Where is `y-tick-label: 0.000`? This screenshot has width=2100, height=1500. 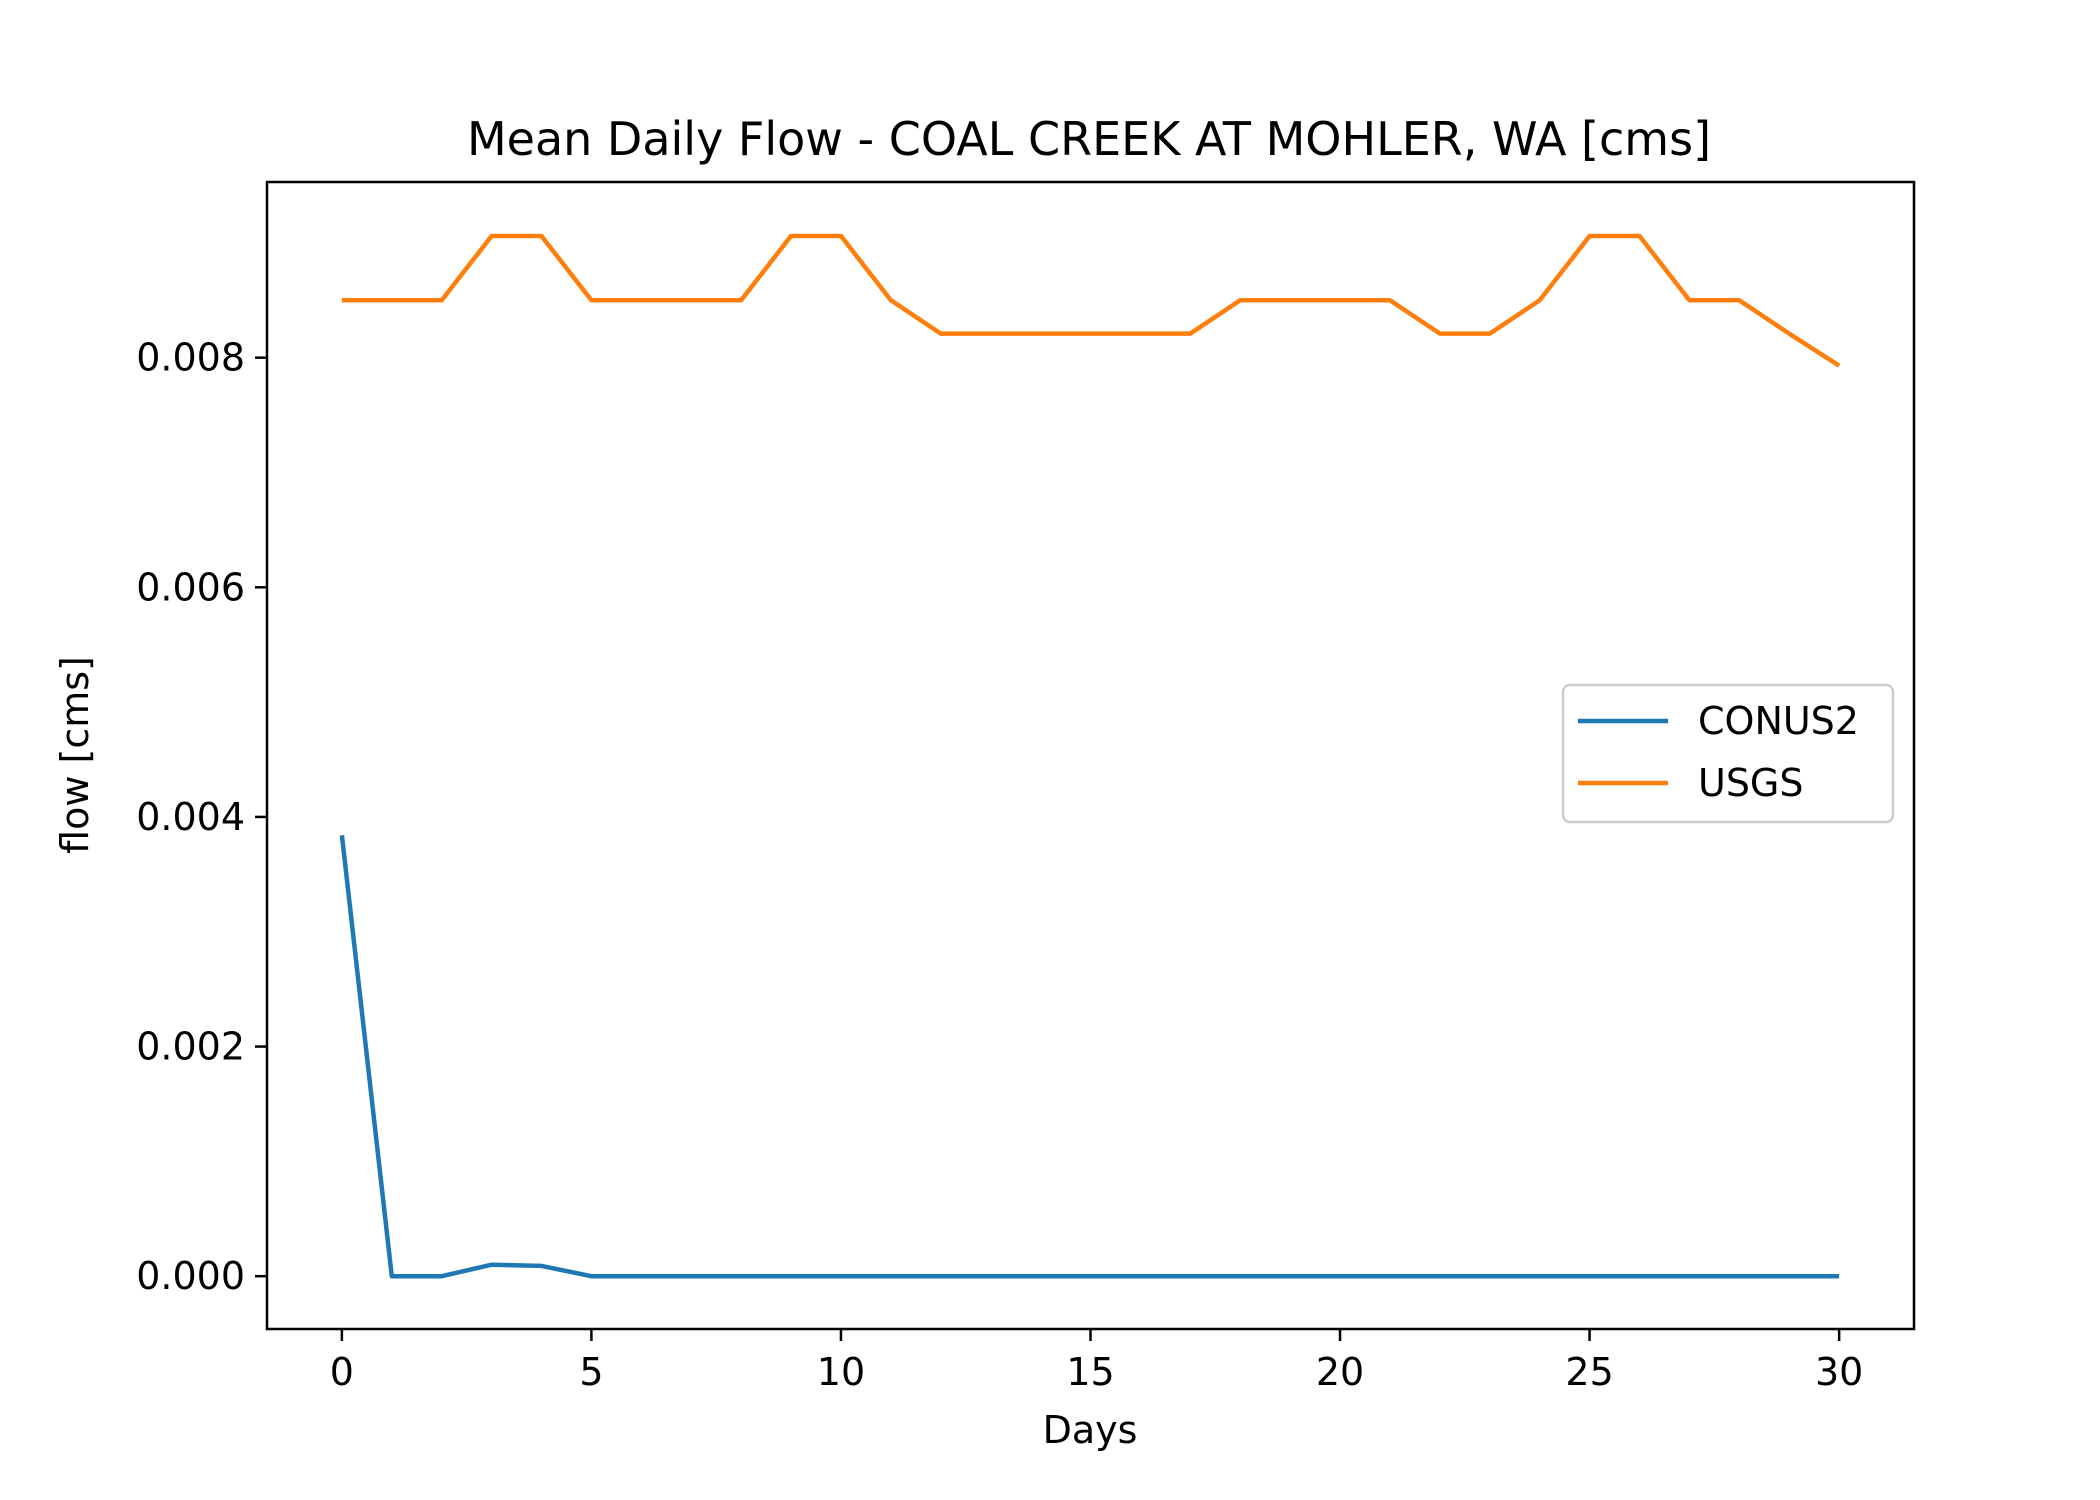
y-tick-label: 0.000 is located at coordinates (190, 1276).